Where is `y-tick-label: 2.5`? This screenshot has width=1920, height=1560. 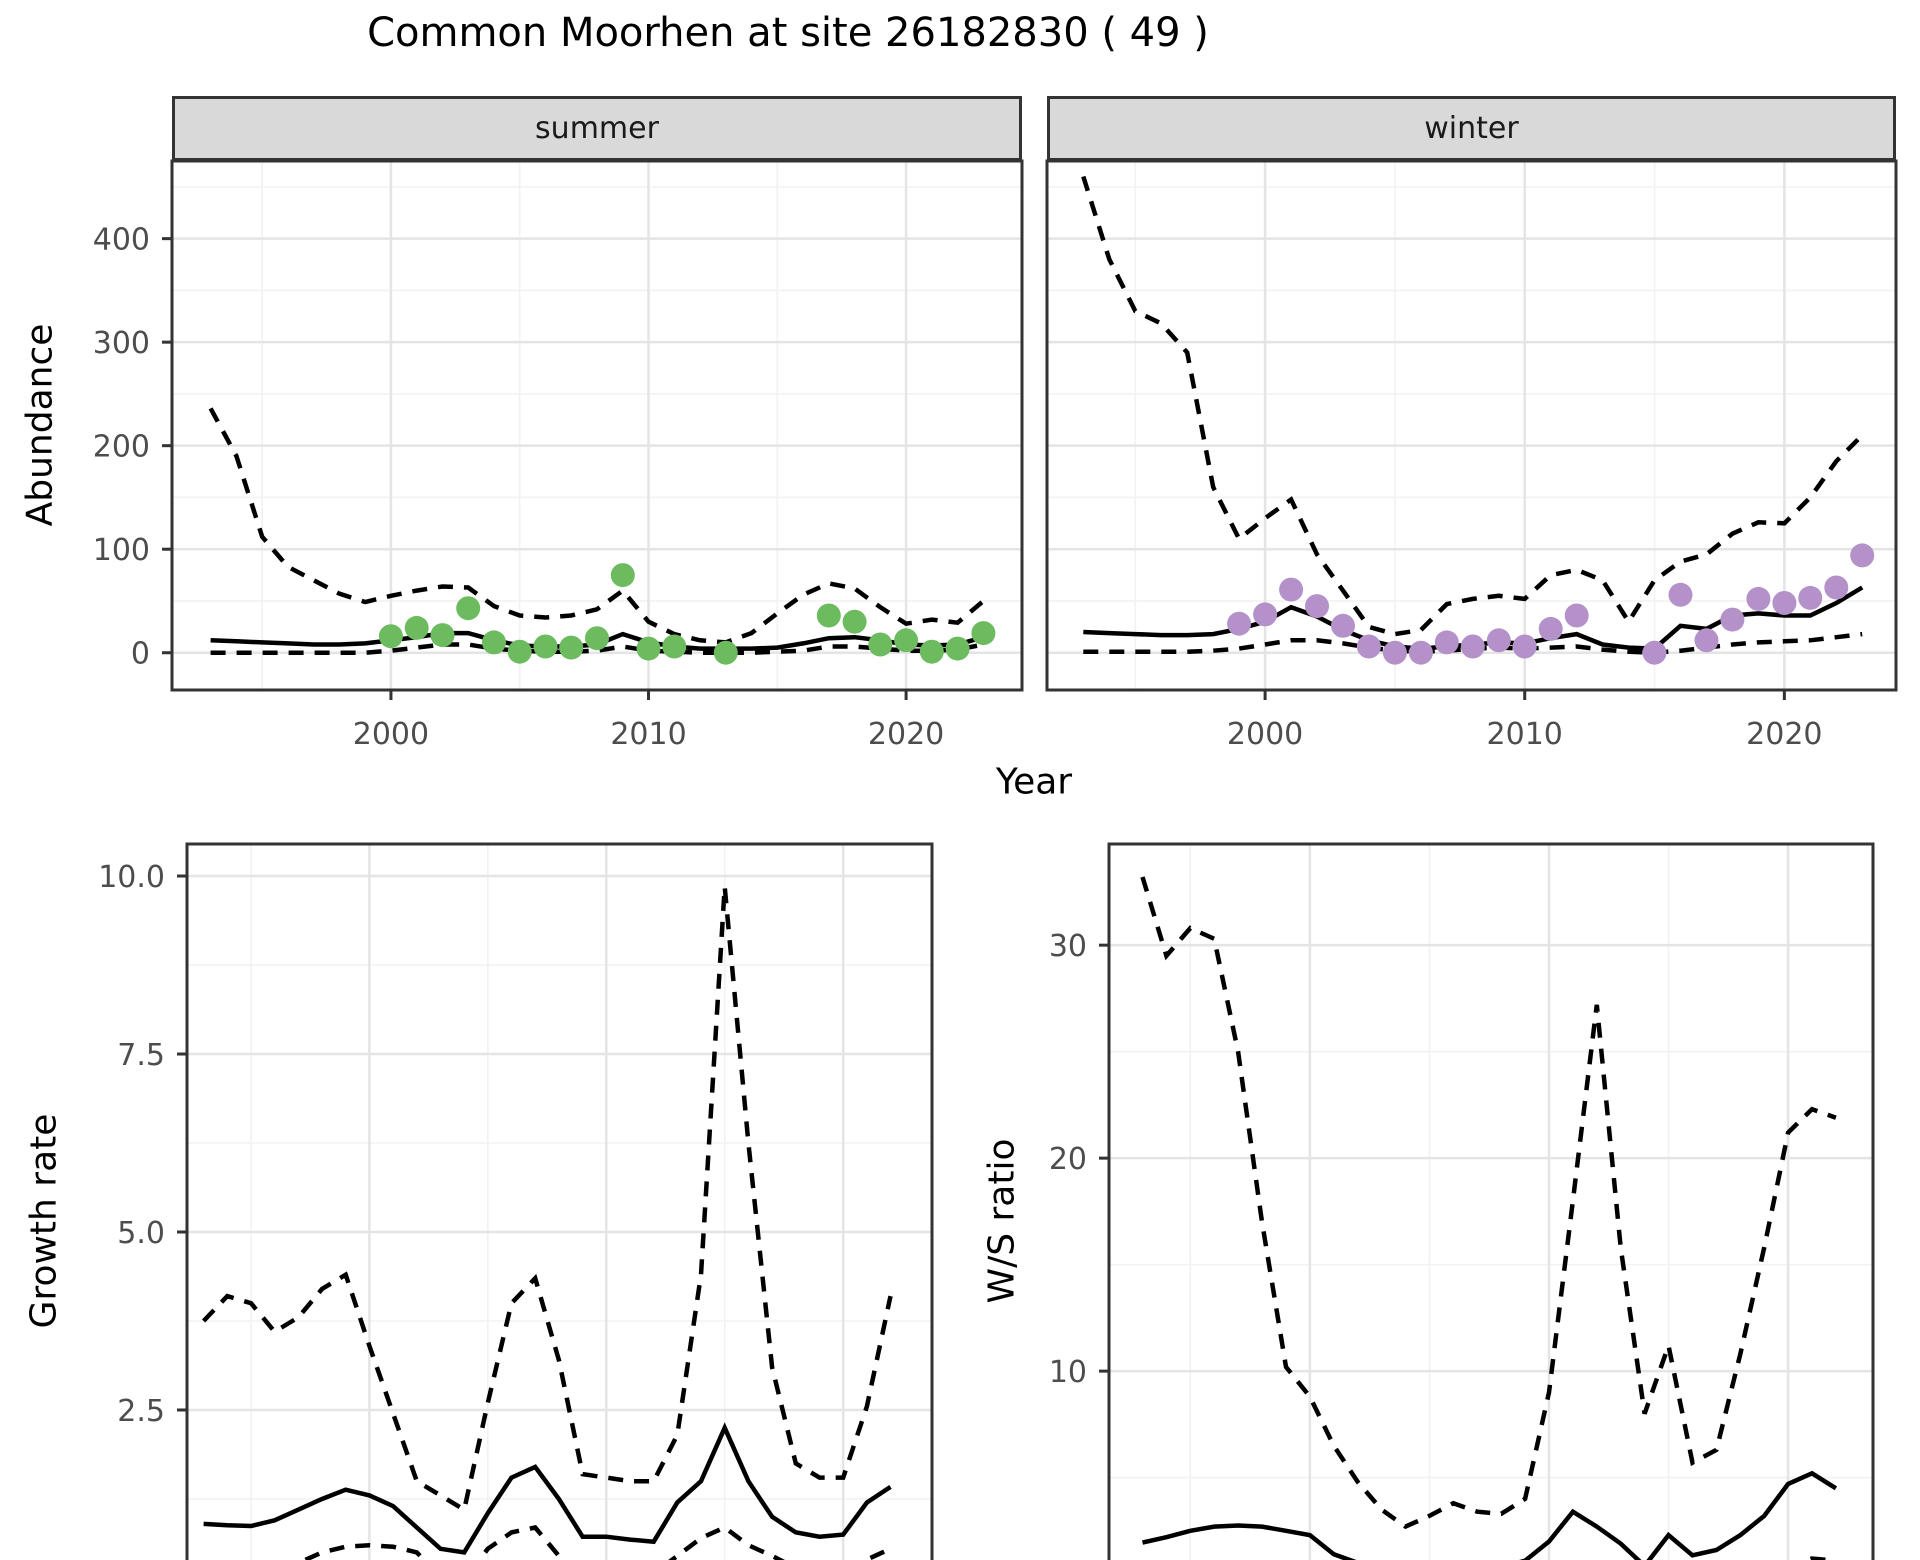
y-tick-label: 2.5 is located at coordinates (141, 1411).